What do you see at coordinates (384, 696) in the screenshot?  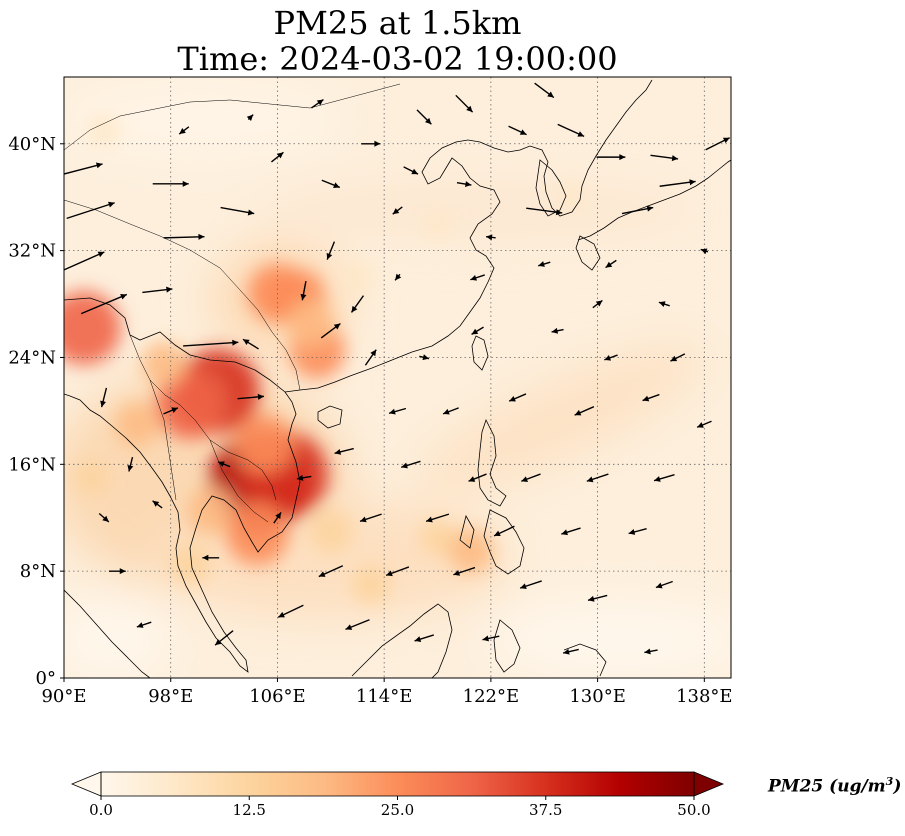 I see `lon-tick-label: 114°E` at bounding box center [384, 696].